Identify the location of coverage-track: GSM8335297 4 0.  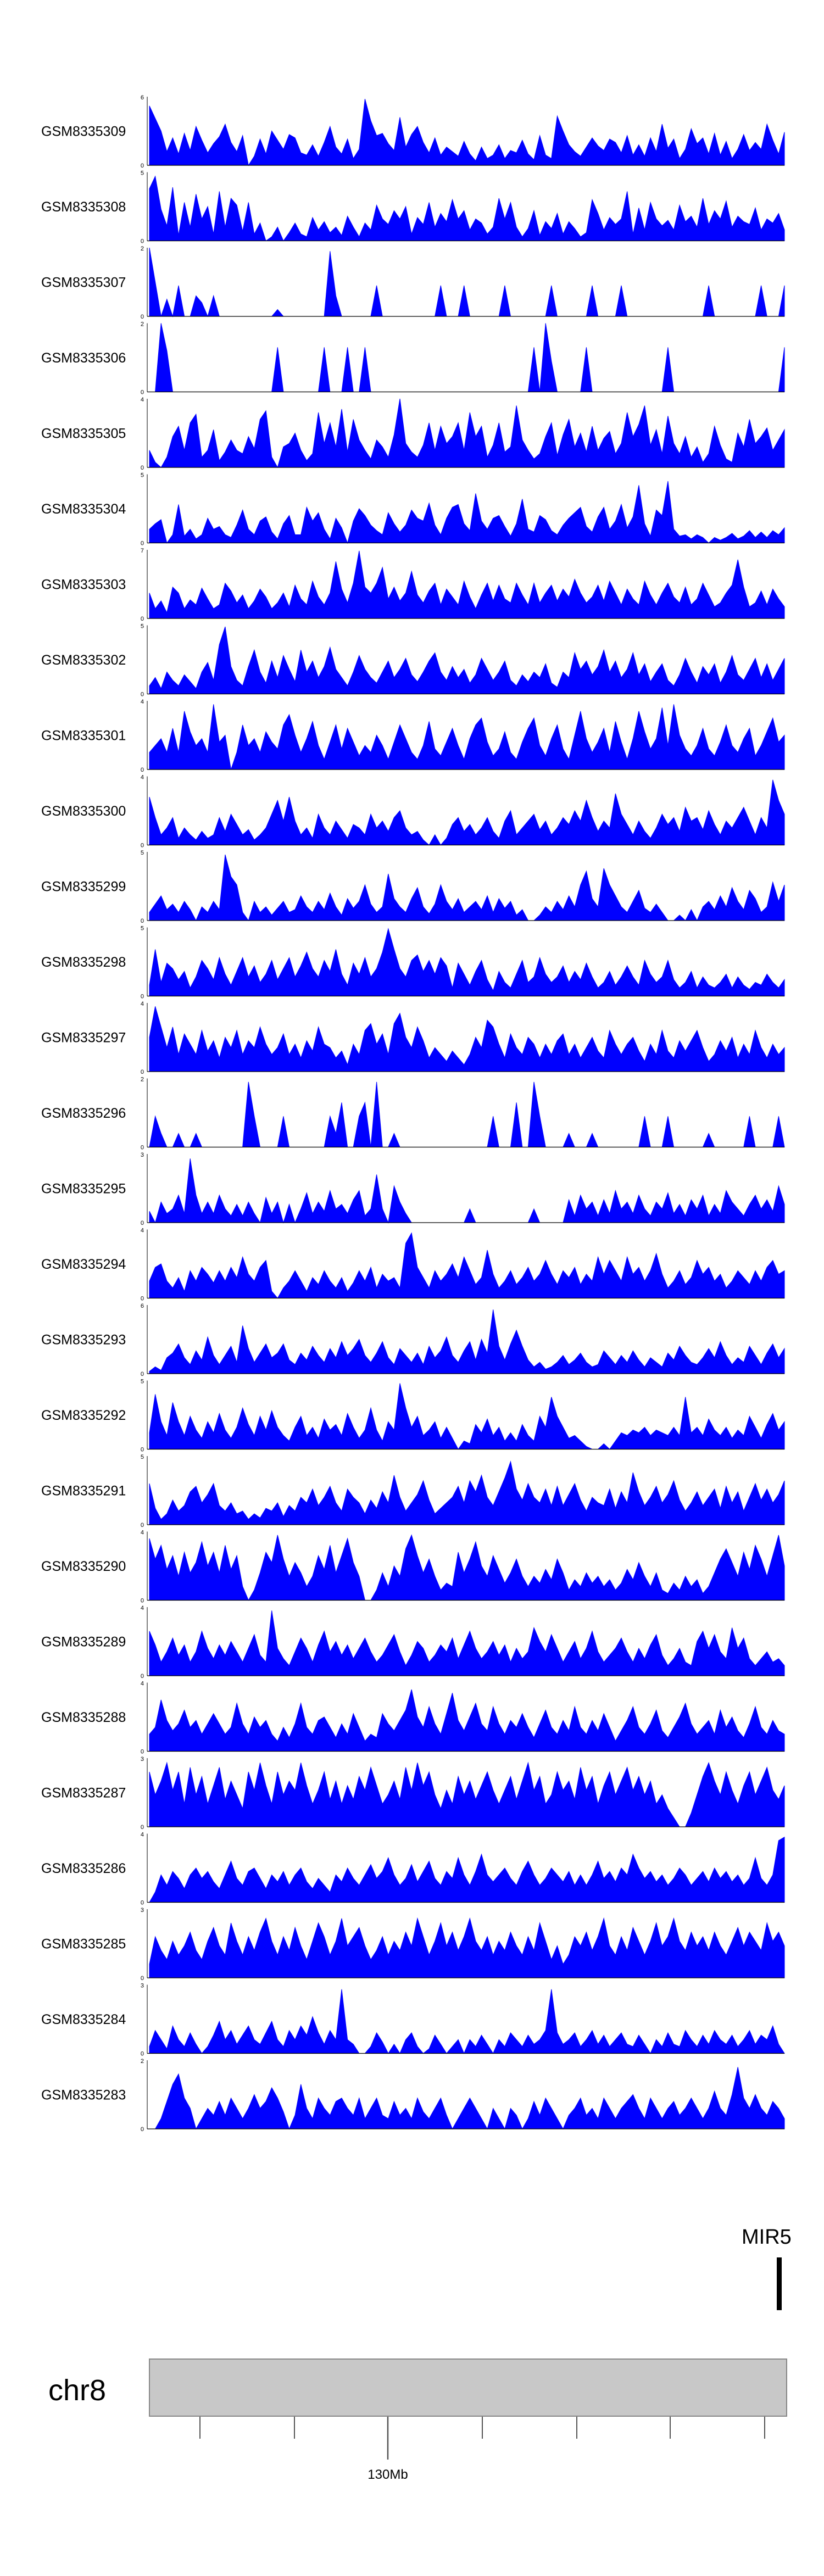
(413, 1038).